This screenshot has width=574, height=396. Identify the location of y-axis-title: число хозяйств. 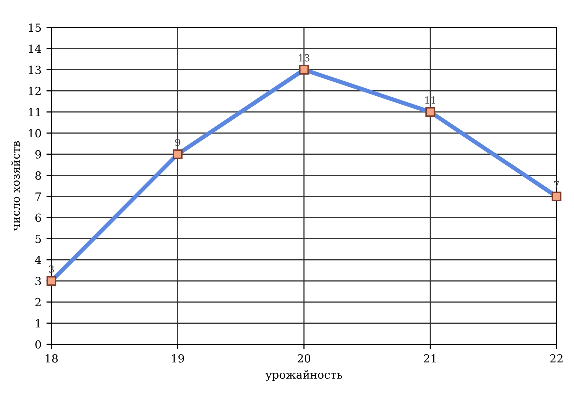
(16, 186).